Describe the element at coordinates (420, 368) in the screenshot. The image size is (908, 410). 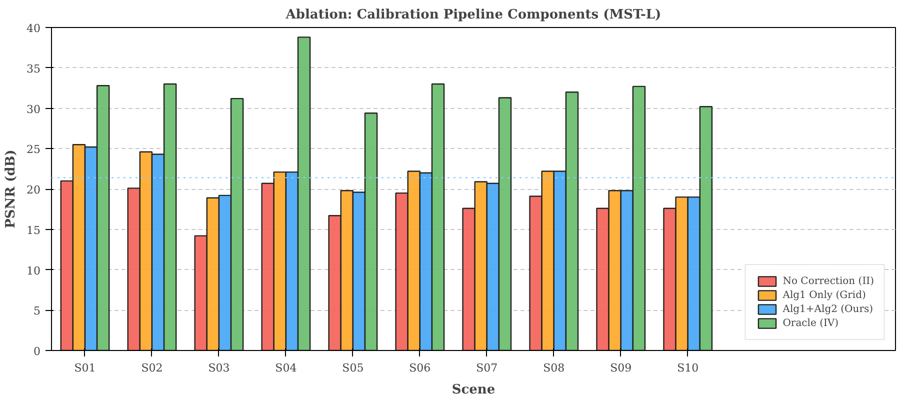
I see `x-tick-label: S06` at that location.